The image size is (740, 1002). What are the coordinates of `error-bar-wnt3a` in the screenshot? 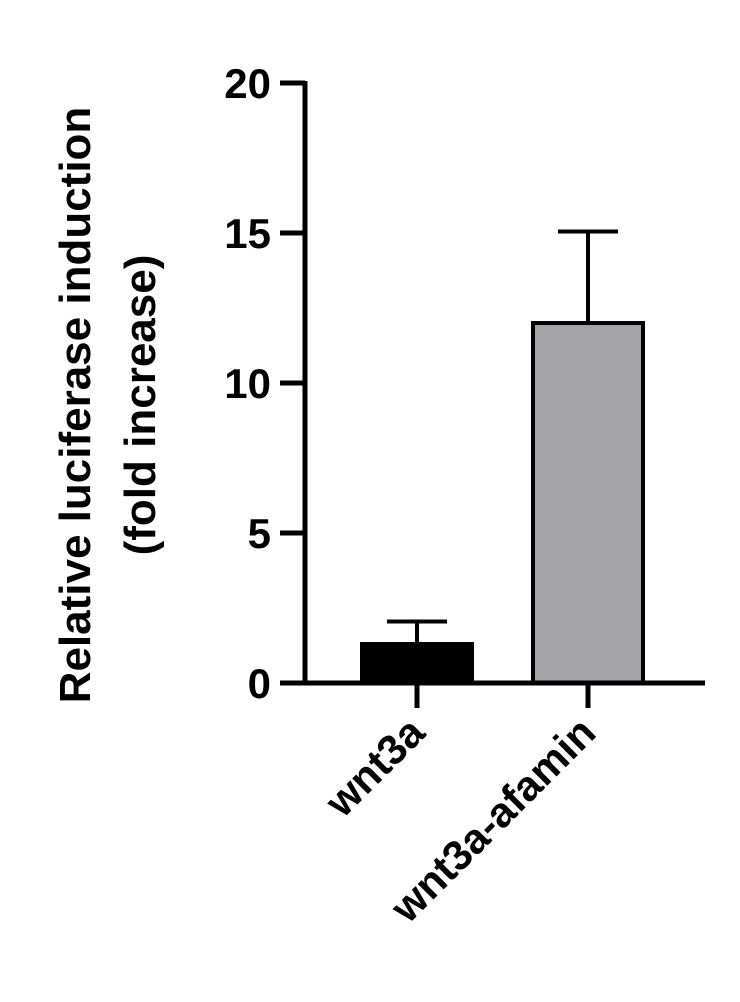 It's located at (417, 631).